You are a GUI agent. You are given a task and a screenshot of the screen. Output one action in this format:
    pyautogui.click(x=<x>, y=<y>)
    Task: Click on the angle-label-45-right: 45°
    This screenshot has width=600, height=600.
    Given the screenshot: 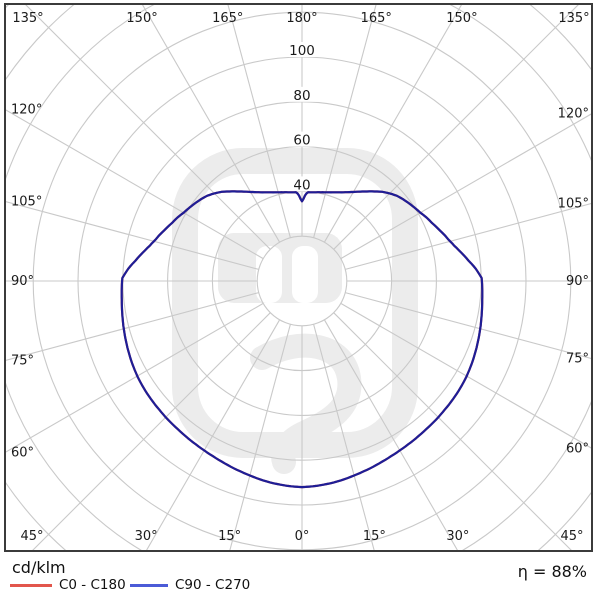 What is the action you would take?
    pyautogui.click(x=571, y=536)
    